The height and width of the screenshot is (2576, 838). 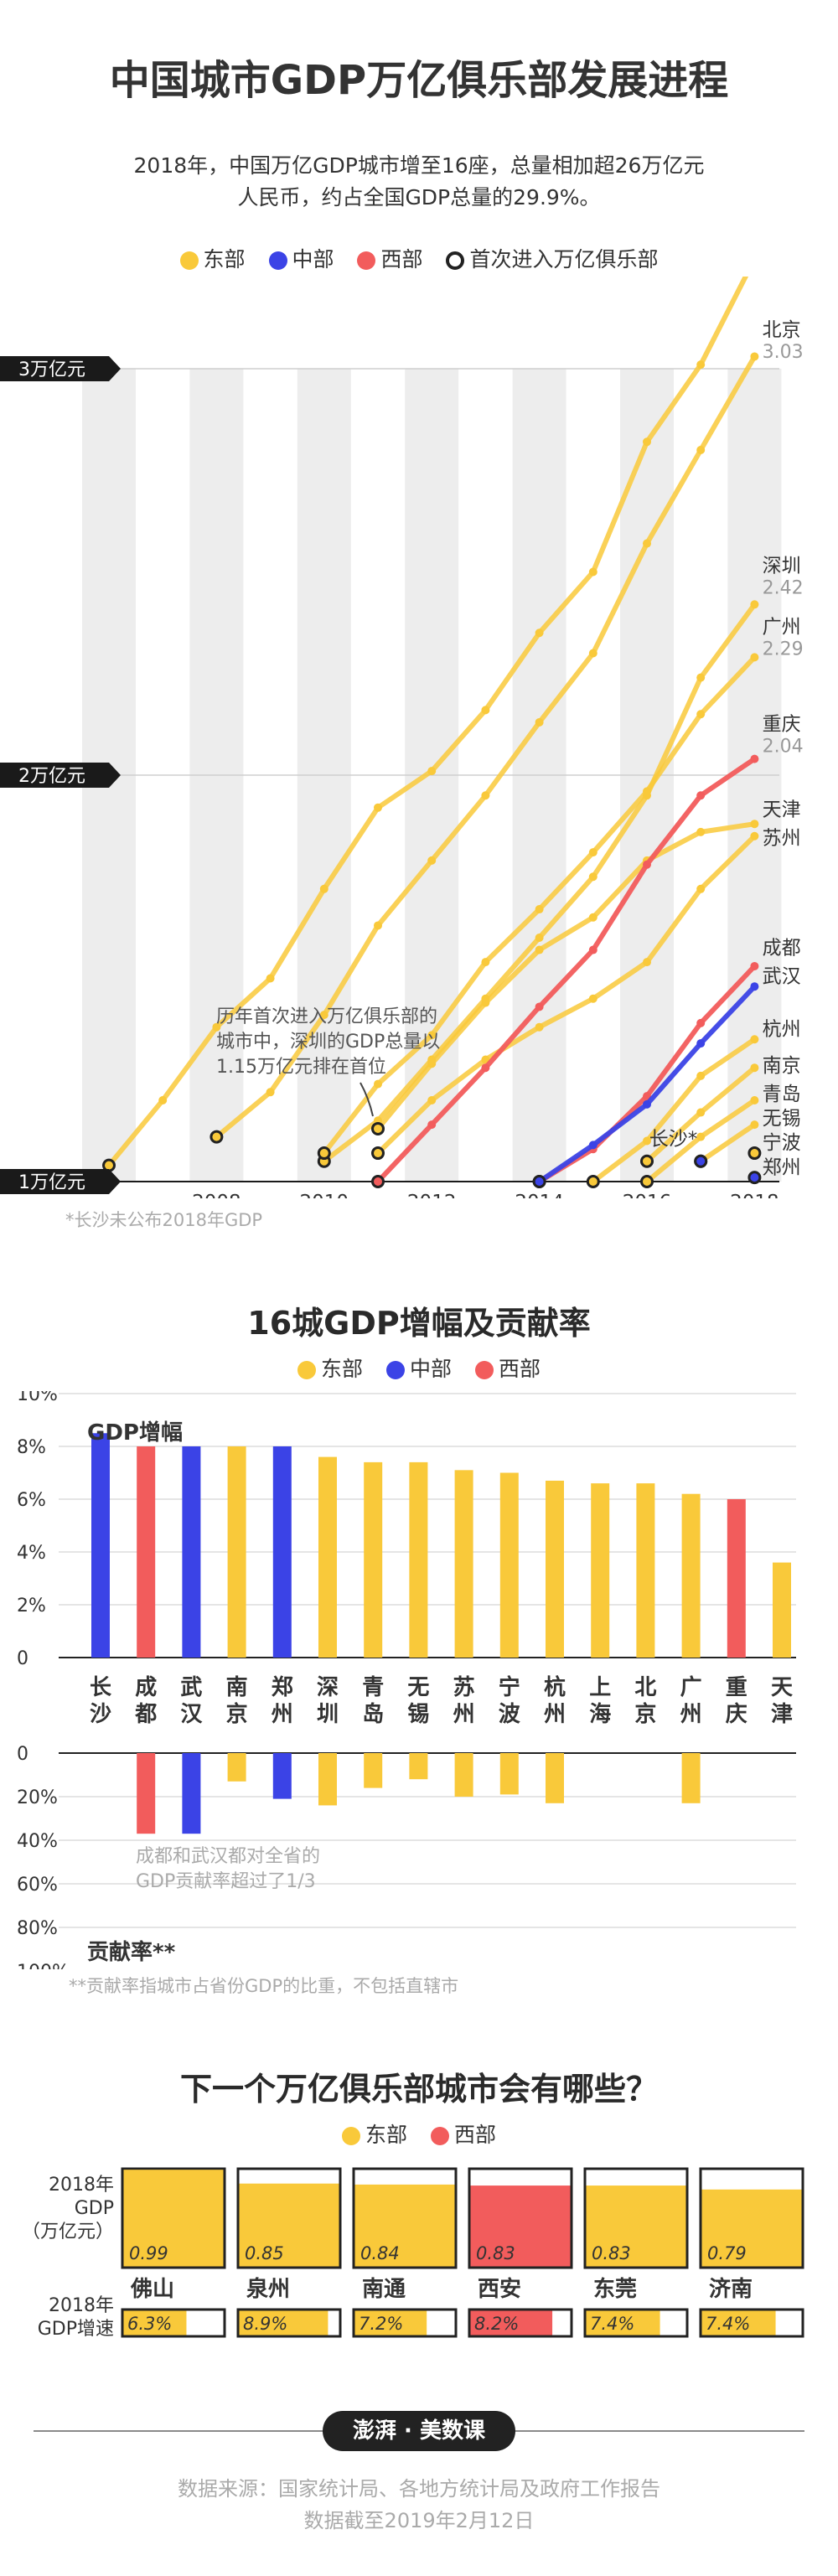 I want to click on x-tick-label: 2018, so click(x=754, y=1195).